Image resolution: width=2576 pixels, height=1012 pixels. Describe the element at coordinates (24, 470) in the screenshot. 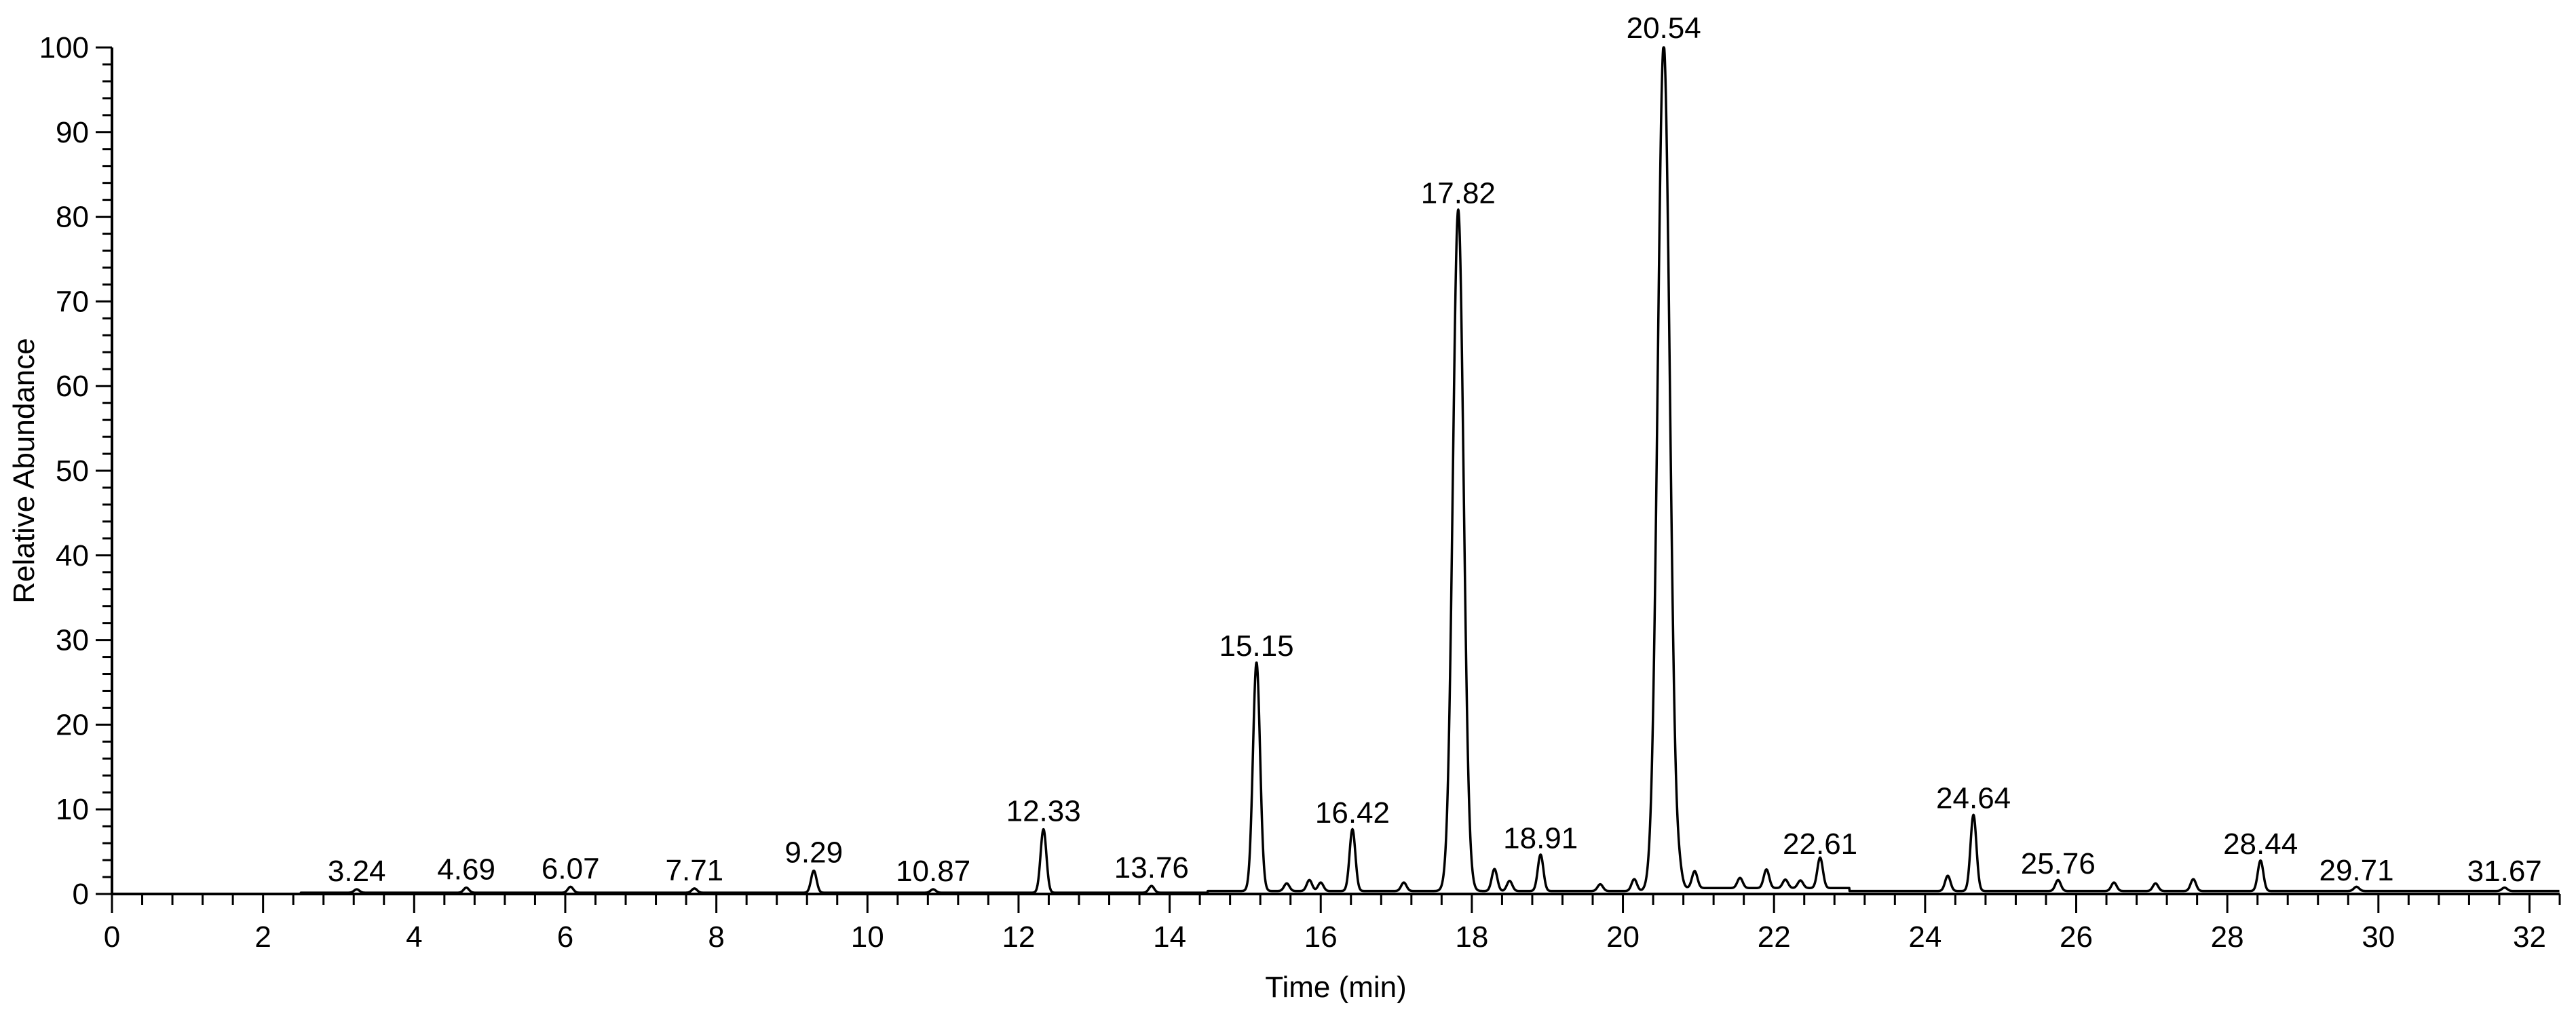

I see `y-axis-title: Relative Abundance` at that location.